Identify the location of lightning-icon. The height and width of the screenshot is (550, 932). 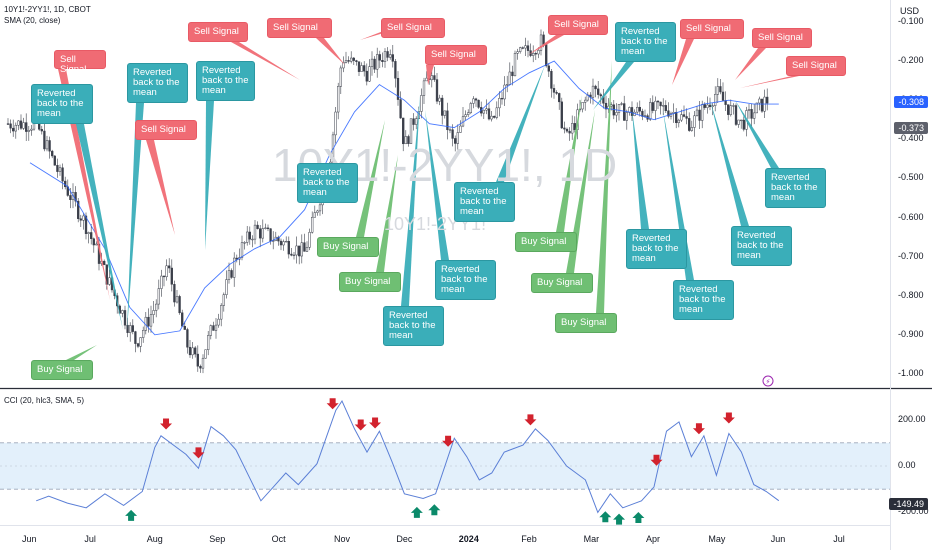
(768, 381).